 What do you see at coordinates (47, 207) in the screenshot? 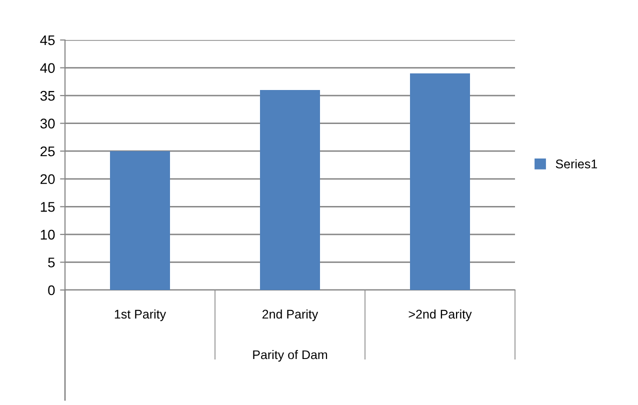
I see `y-tick-label: 15` at bounding box center [47, 207].